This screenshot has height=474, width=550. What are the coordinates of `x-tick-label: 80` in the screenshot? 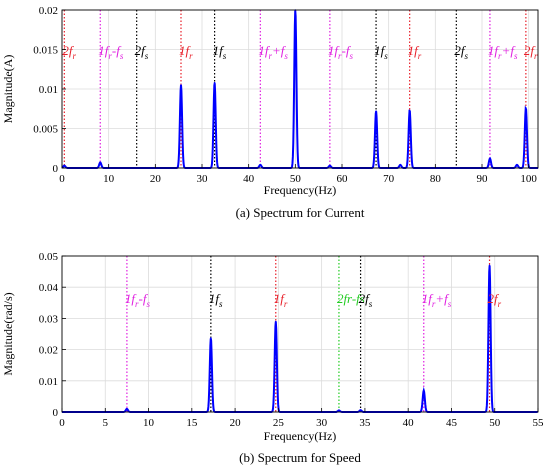 It's located at (436, 179).